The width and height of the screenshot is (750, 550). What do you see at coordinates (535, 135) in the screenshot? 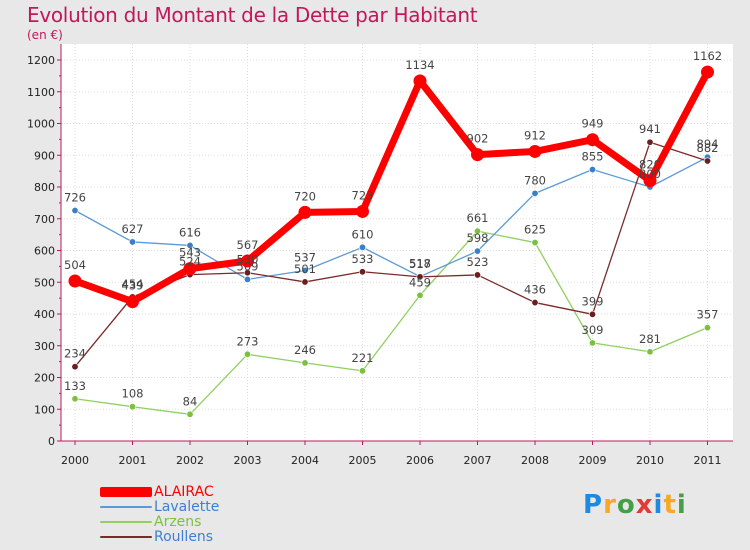
I see `data-label: 912` at bounding box center [535, 135].